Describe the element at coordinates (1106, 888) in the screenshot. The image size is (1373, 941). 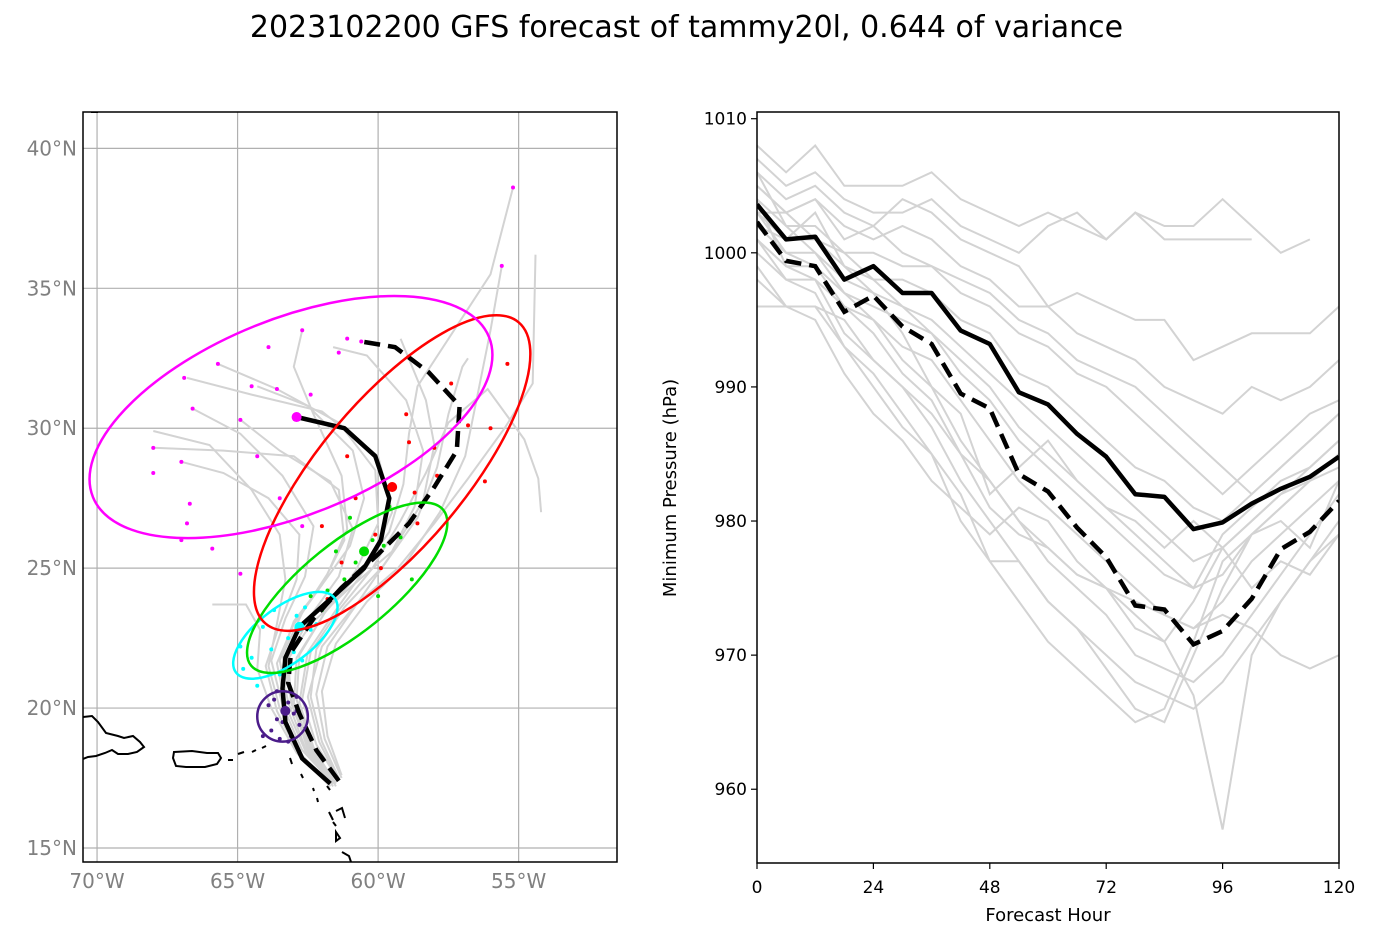
I see `pressure-x-tick-label: 72` at that location.